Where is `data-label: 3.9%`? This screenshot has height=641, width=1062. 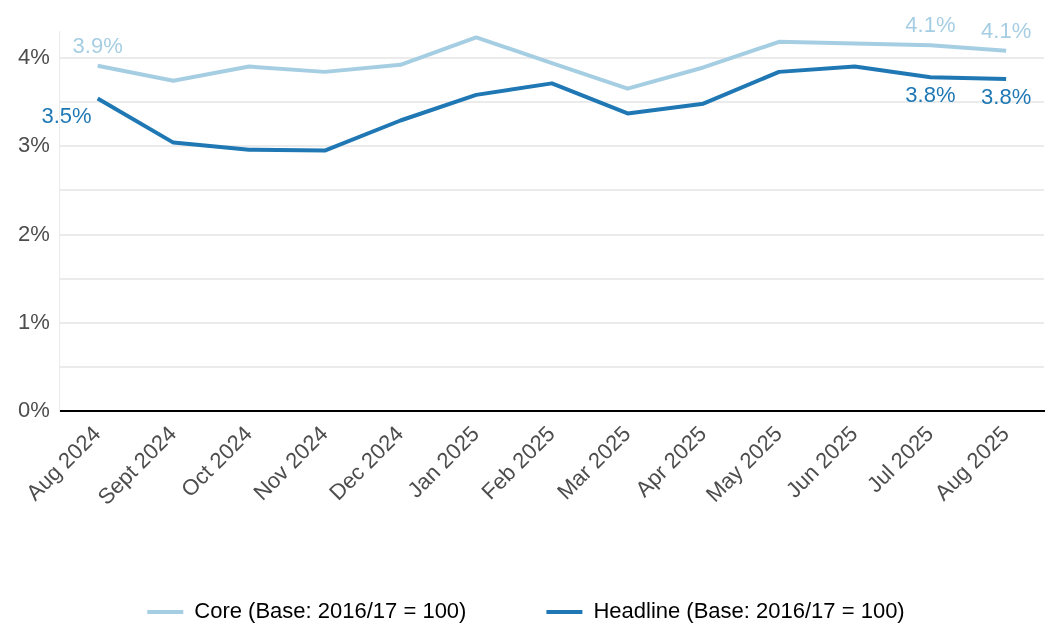 data-label: 3.9% is located at coordinates (97, 45).